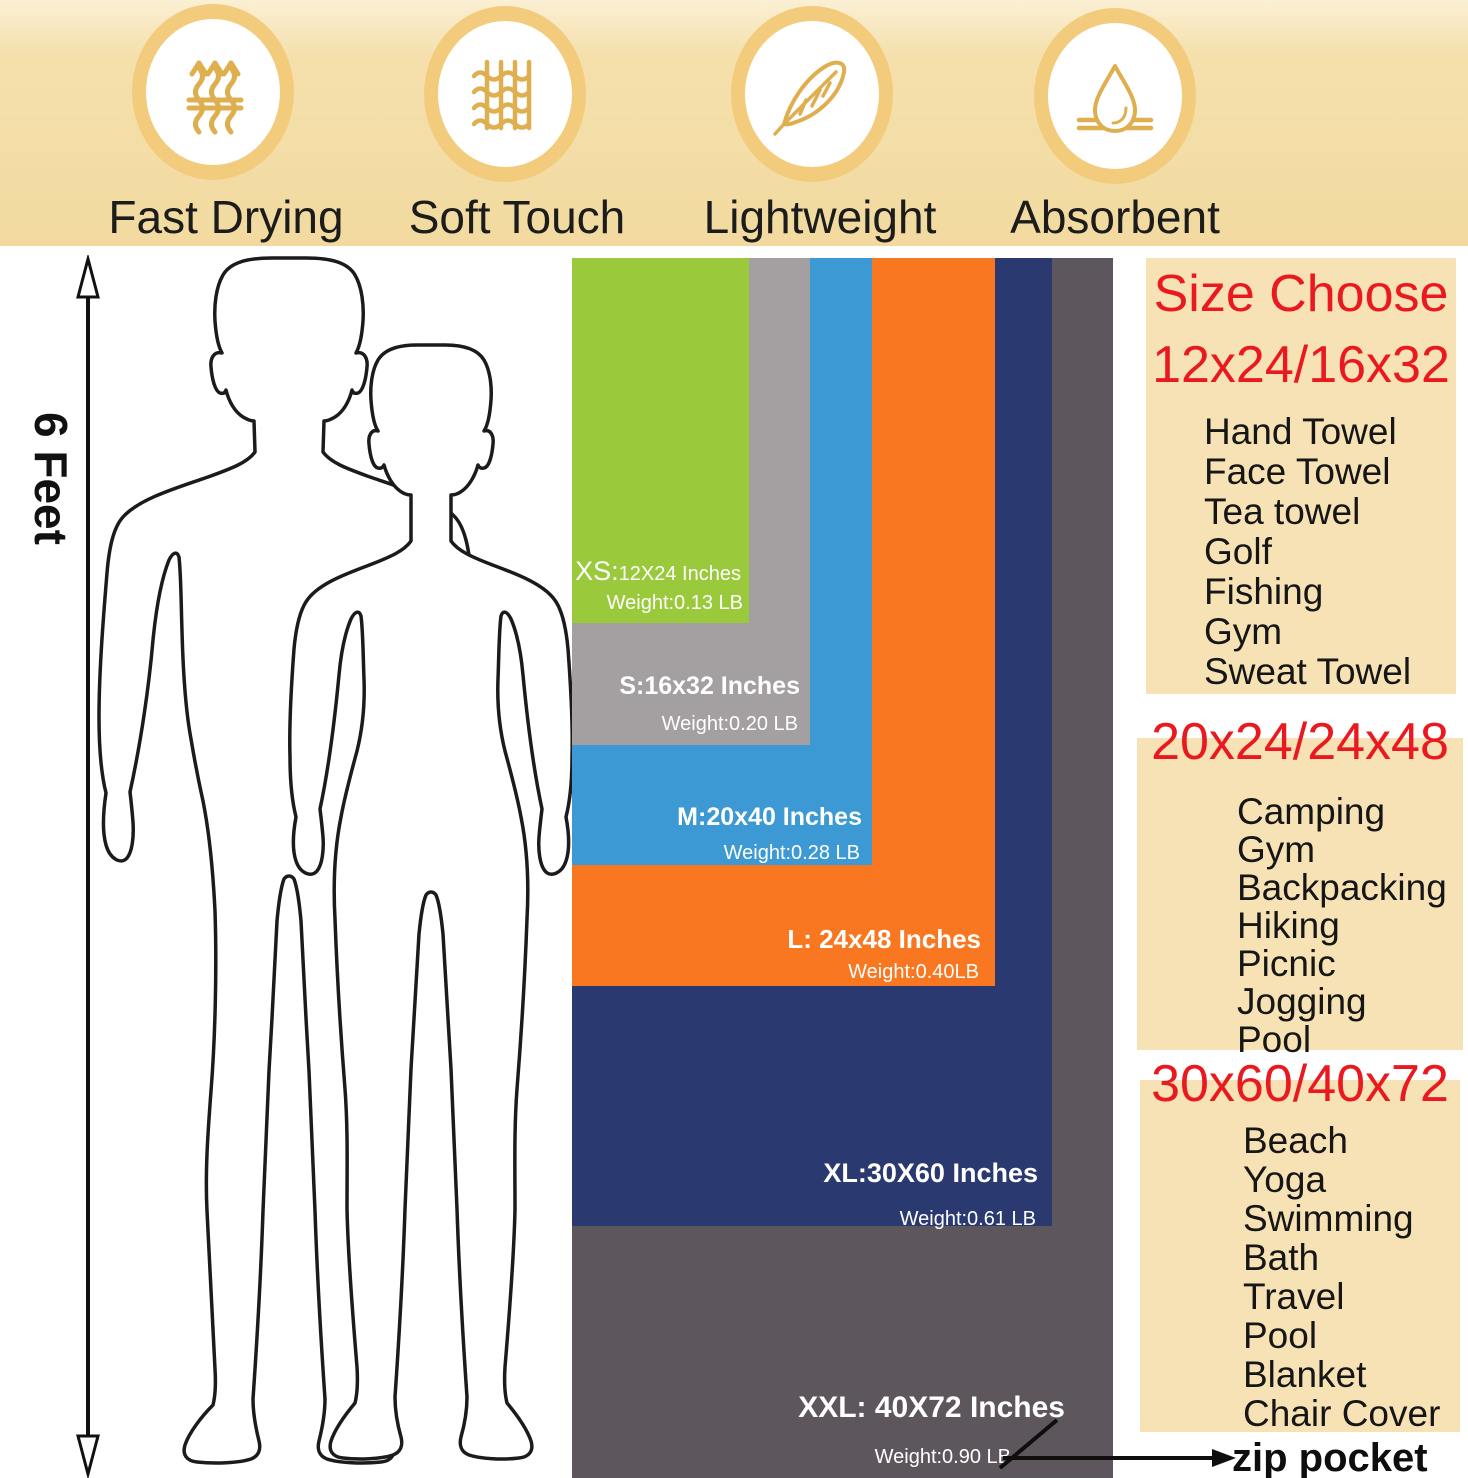 The height and width of the screenshot is (1478, 1468). What do you see at coordinates (1300, 432) in the screenshot?
I see `usage-item: Hand Towel` at bounding box center [1300, 432].